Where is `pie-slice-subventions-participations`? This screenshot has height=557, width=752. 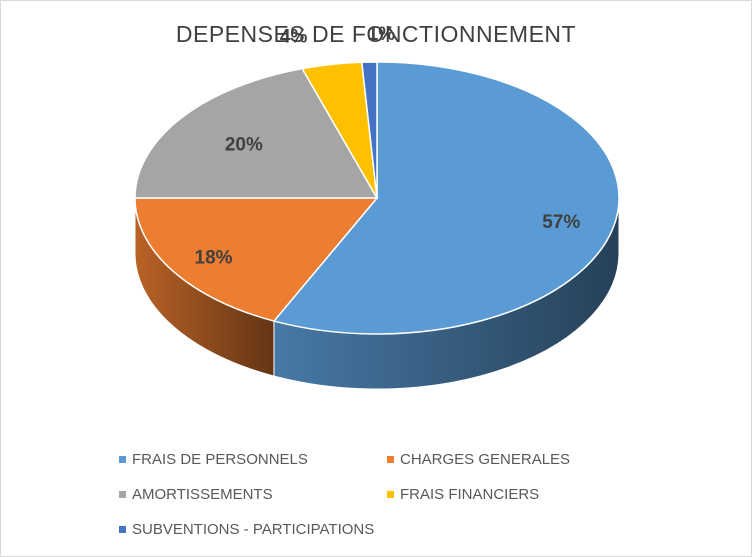 pie-slice-subventions-participations is located at coordinates (369, 130).